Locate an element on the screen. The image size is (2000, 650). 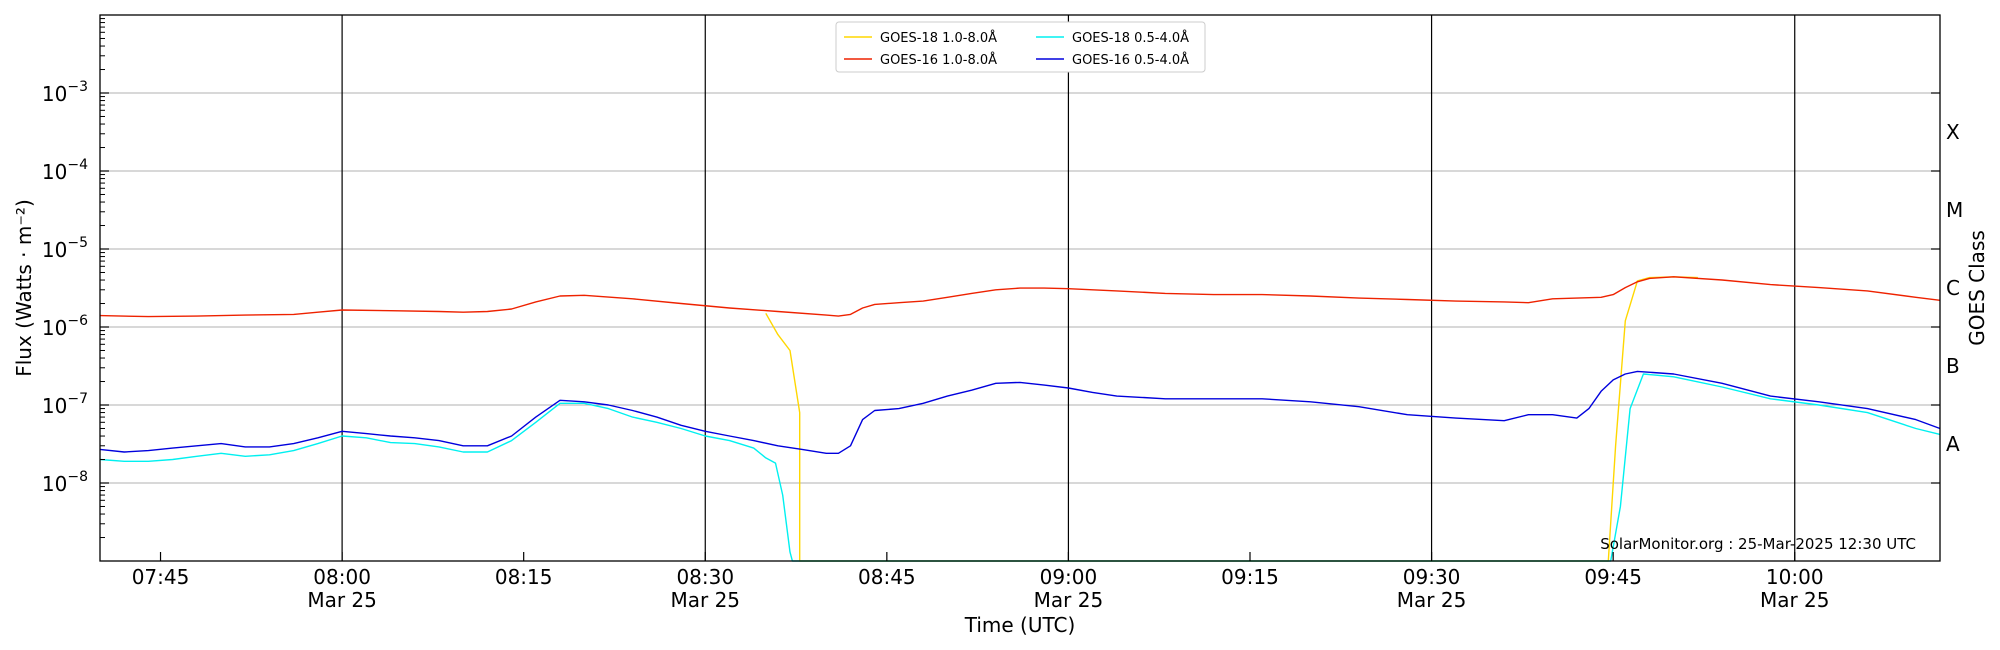
y-tick-label: 10⁻⁴ is located at coordinates (65, 170).